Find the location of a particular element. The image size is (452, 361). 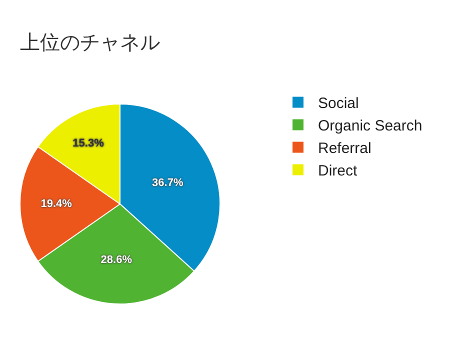

legend-label: Organic Search is located at coordinates (370, 126).